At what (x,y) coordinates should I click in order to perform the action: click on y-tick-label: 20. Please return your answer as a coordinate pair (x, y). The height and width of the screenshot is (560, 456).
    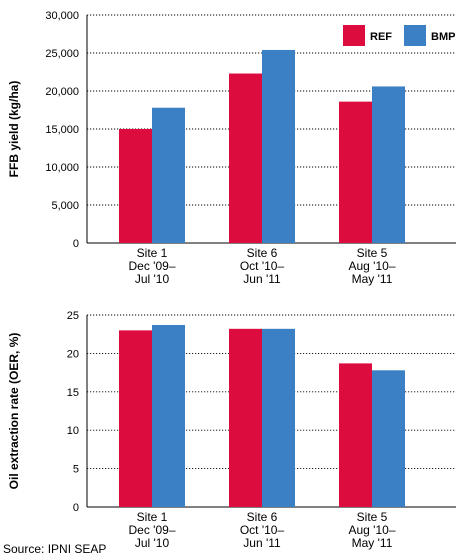
    Looking at the image, I should click on (73, 354).